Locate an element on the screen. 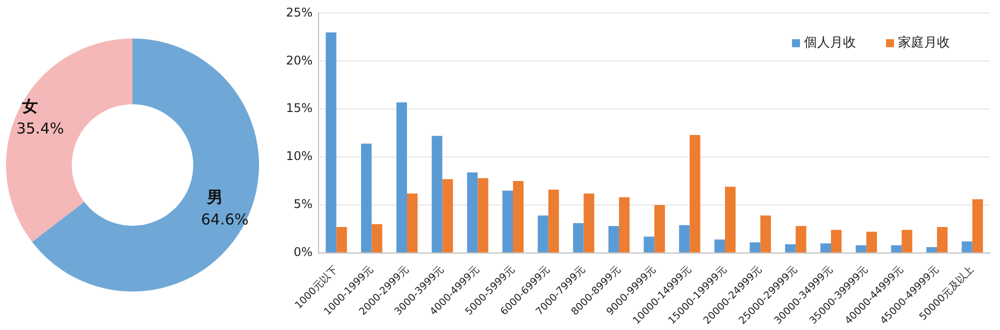  slice-label: 男 is located at coordinates (214, 197).